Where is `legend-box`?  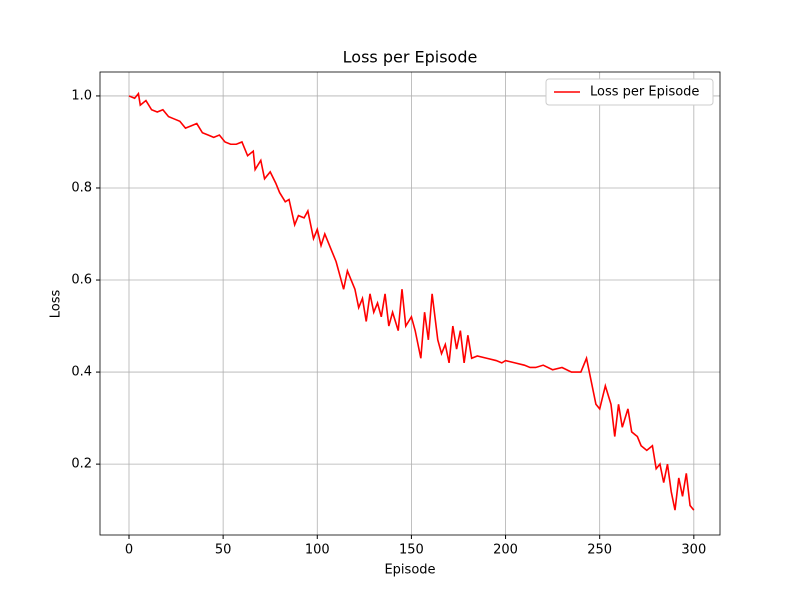 legend-box is located at coordinates (629, 92).